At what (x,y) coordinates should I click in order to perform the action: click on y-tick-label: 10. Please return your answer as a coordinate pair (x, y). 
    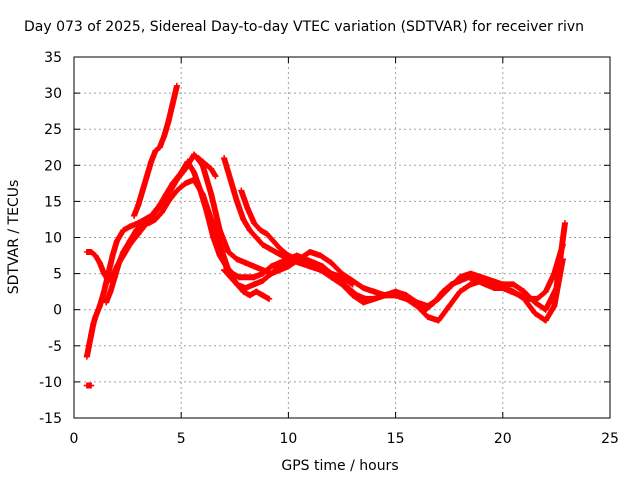
    Looking at the image, I should click on (53, 239).